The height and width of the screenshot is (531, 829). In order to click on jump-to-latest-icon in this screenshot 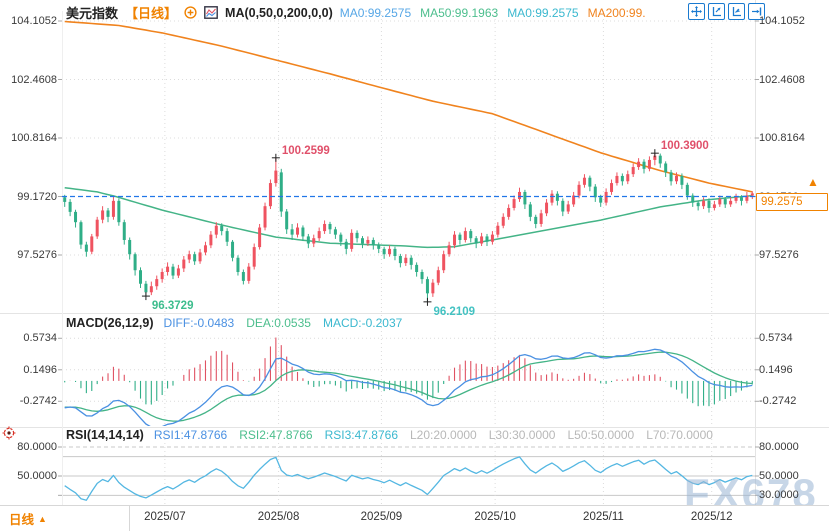, I will do `click(756, 11)`.